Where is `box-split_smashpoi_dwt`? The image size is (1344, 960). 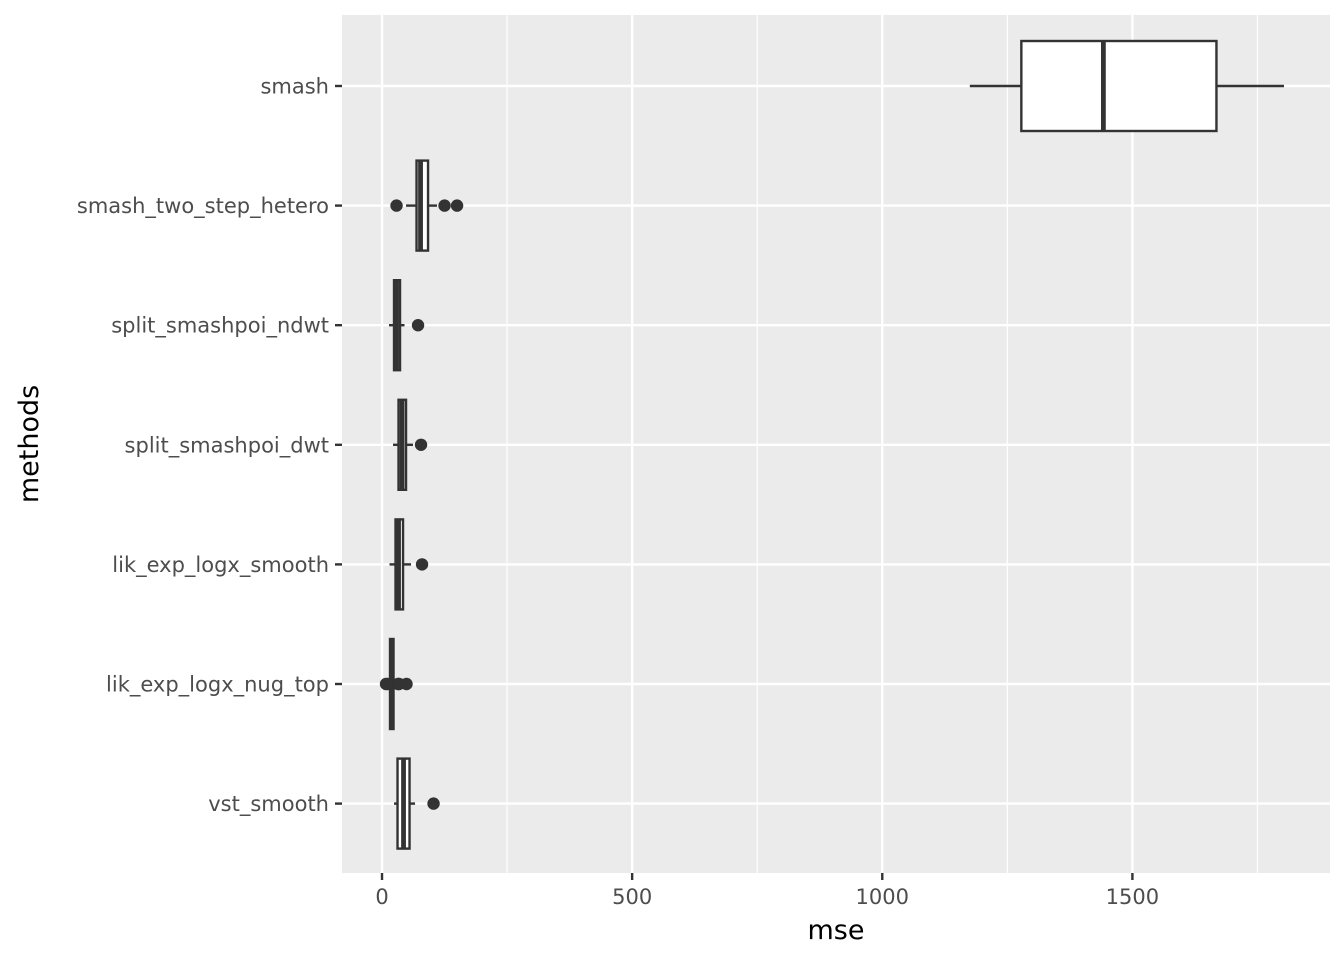 box-split_smashpoi_dwt is located at coordinates (410, 444).